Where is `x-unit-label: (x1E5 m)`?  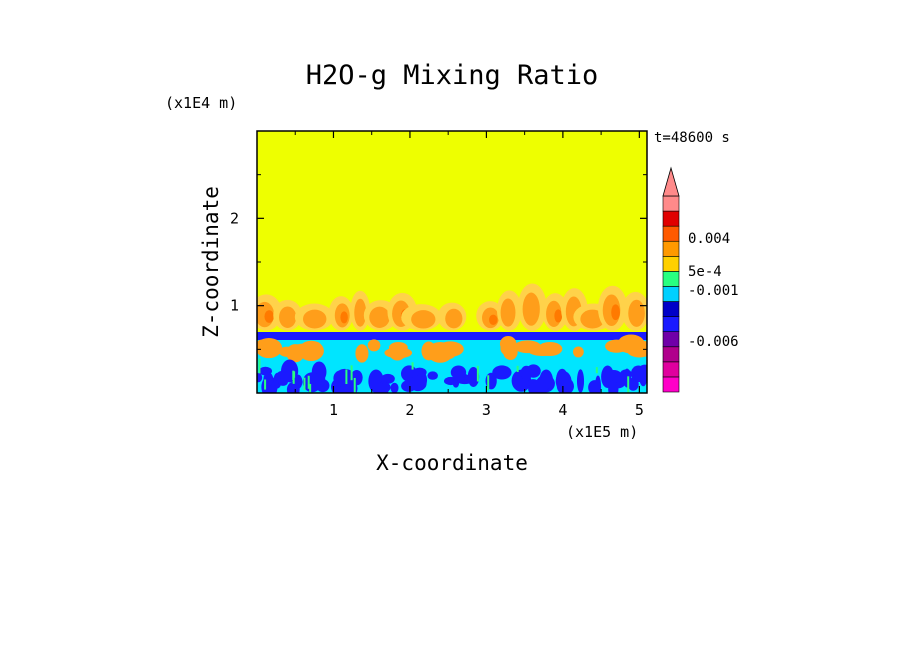 x-unit-label: (x1E5 m) is located at coordinates (602, 432).